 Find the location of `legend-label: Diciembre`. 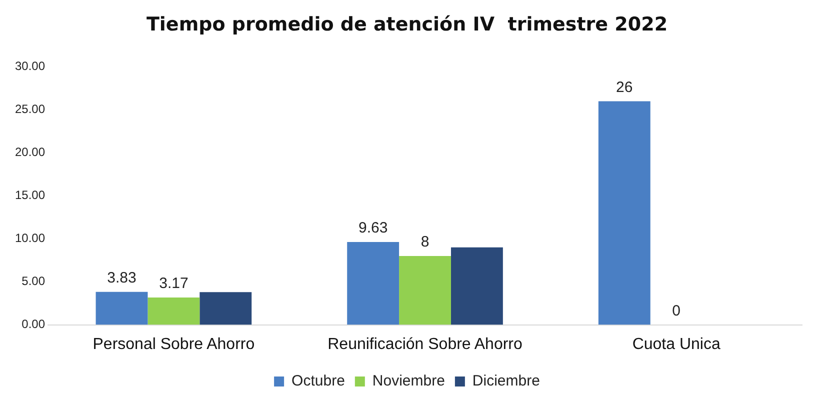

legend-label: Diciembre is located at coordinates (506, 381).